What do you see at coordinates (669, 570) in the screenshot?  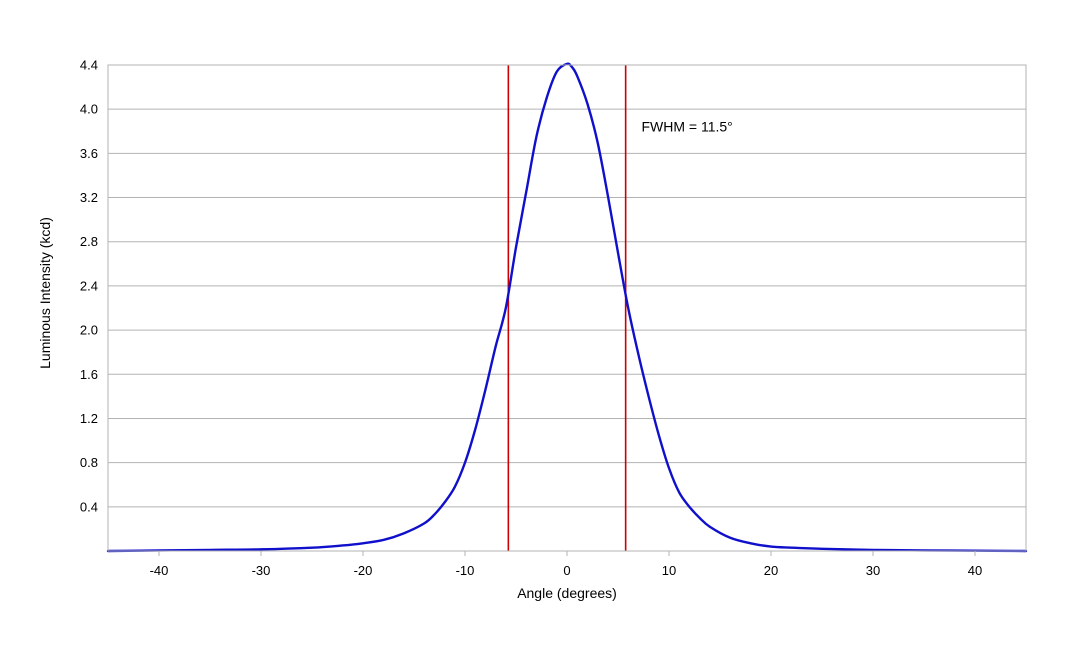 I see `x-tick-label: 10` at bounding box center [669, 570].